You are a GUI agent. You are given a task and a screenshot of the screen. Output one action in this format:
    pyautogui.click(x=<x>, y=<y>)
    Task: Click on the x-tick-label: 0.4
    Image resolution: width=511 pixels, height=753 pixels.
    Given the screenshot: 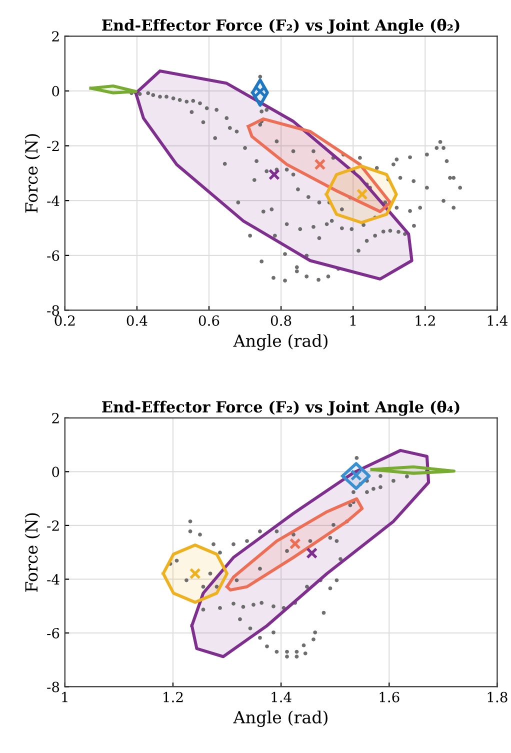 What is the action you would take?
    pyautogui.click(x=137, y=320)
    